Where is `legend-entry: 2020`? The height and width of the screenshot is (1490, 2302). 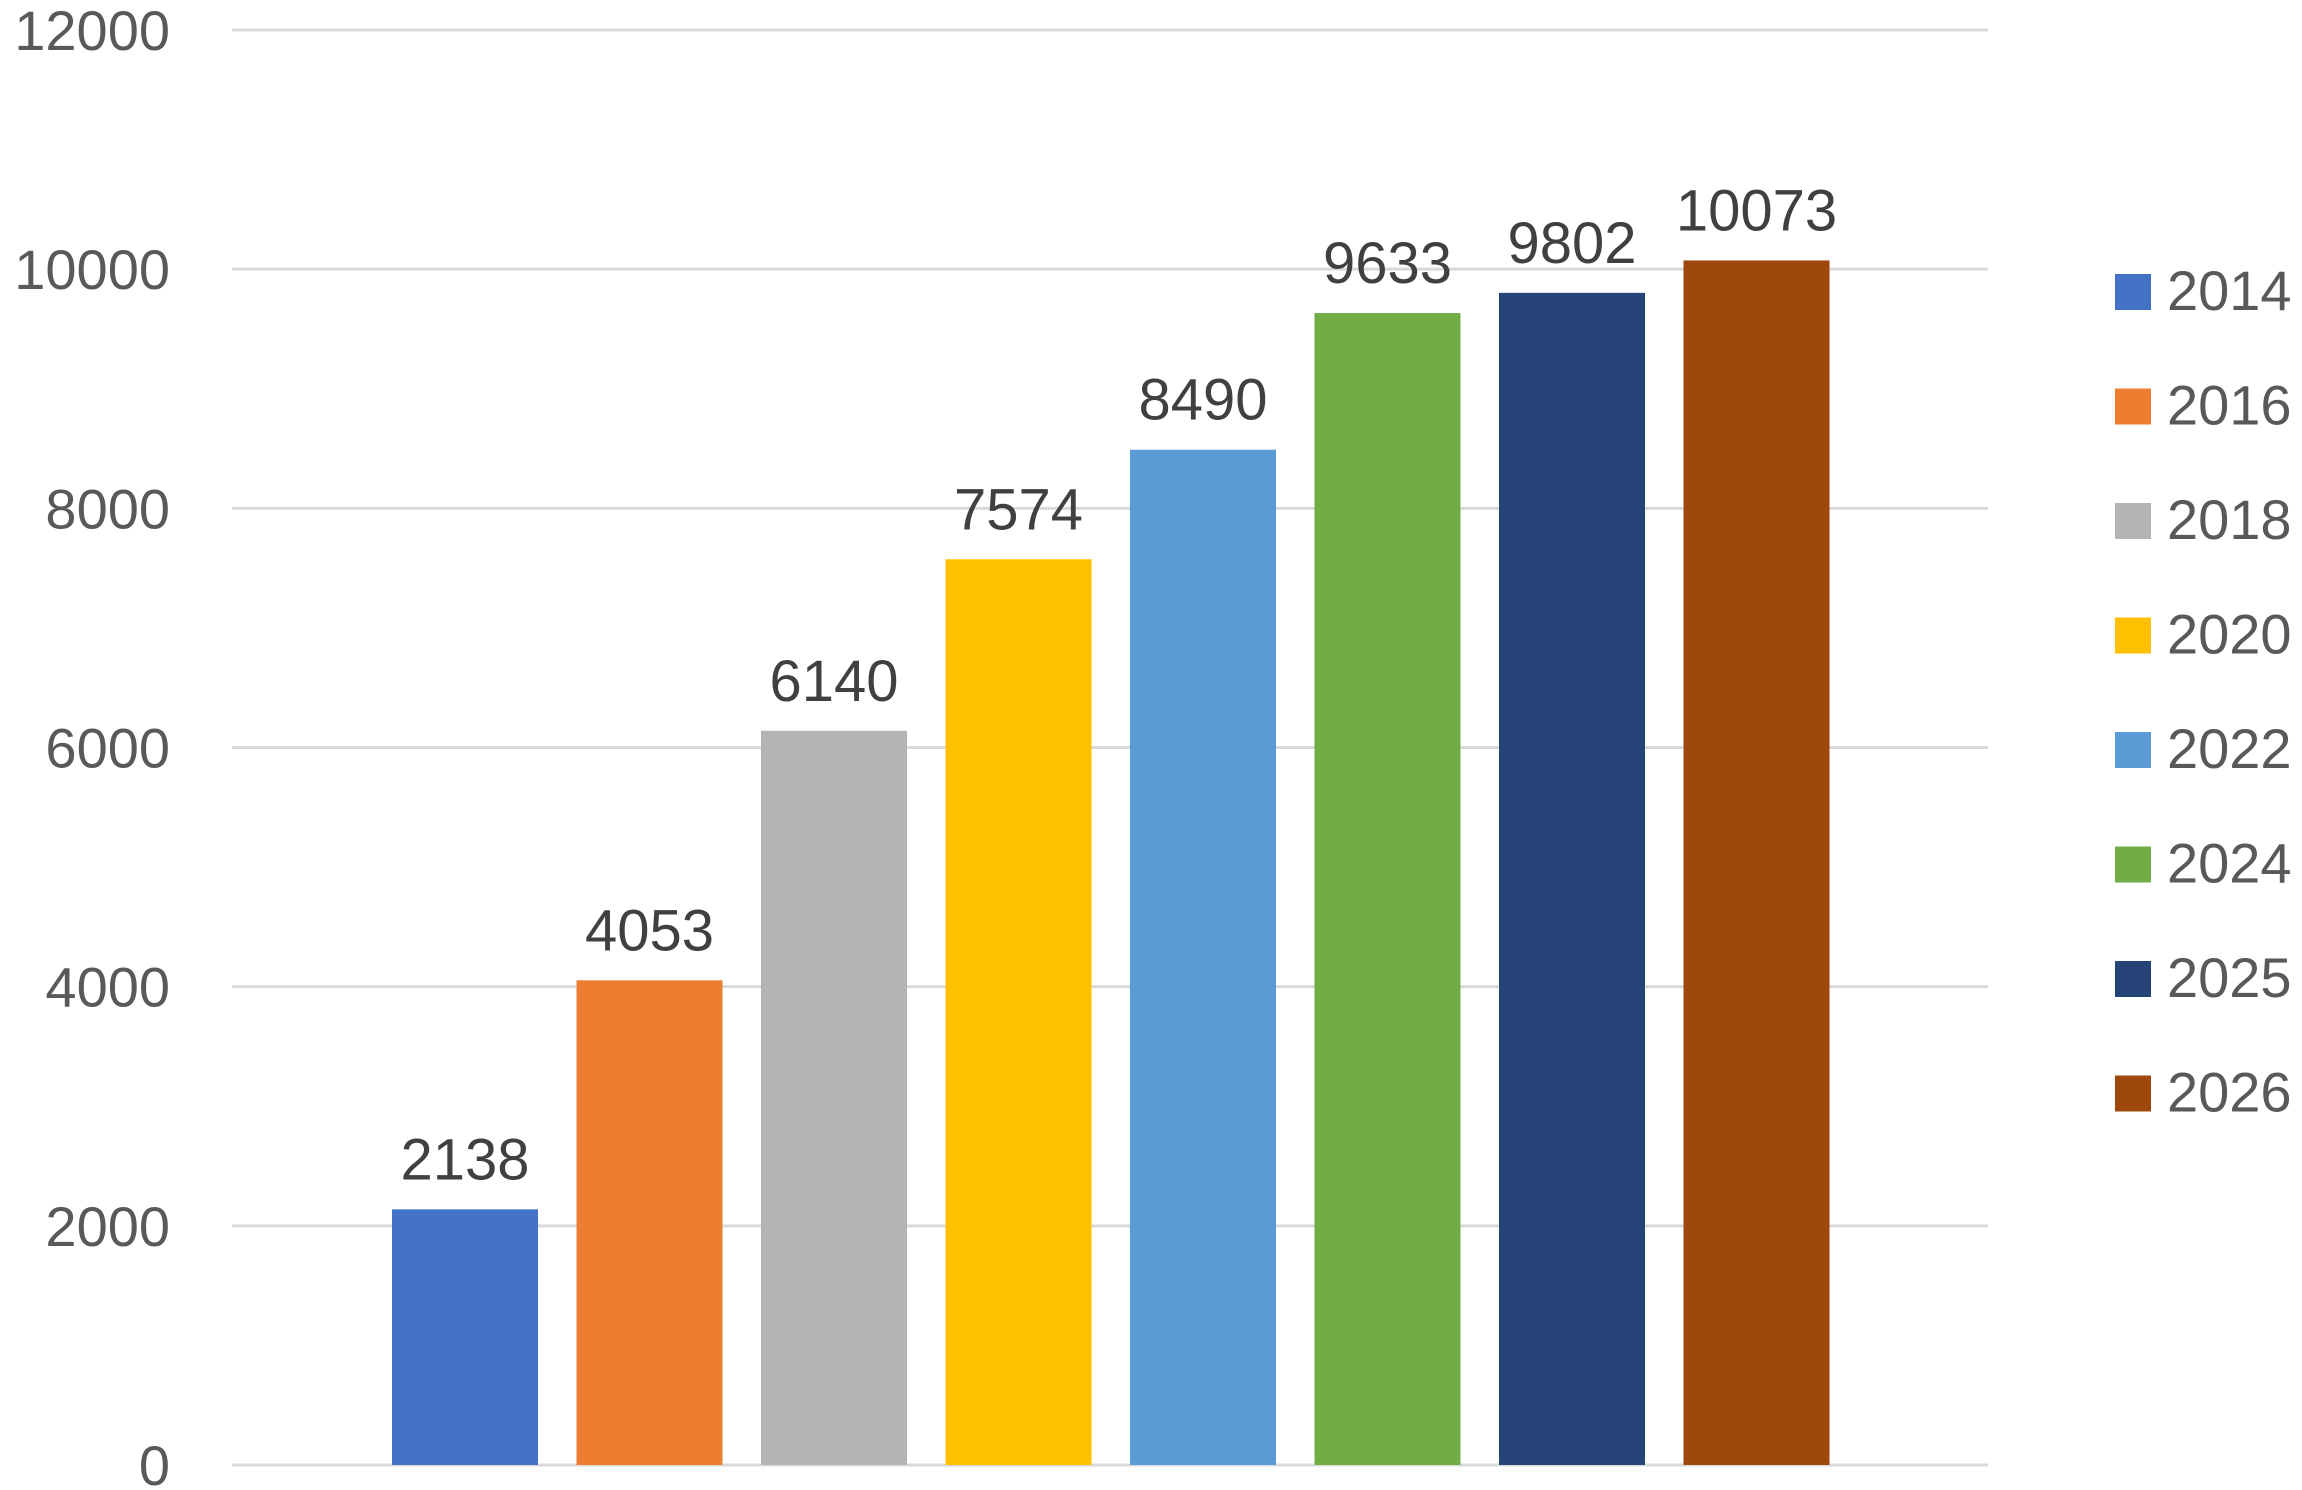
legend-entry: 2020 is located at coordinates (2229, 634).